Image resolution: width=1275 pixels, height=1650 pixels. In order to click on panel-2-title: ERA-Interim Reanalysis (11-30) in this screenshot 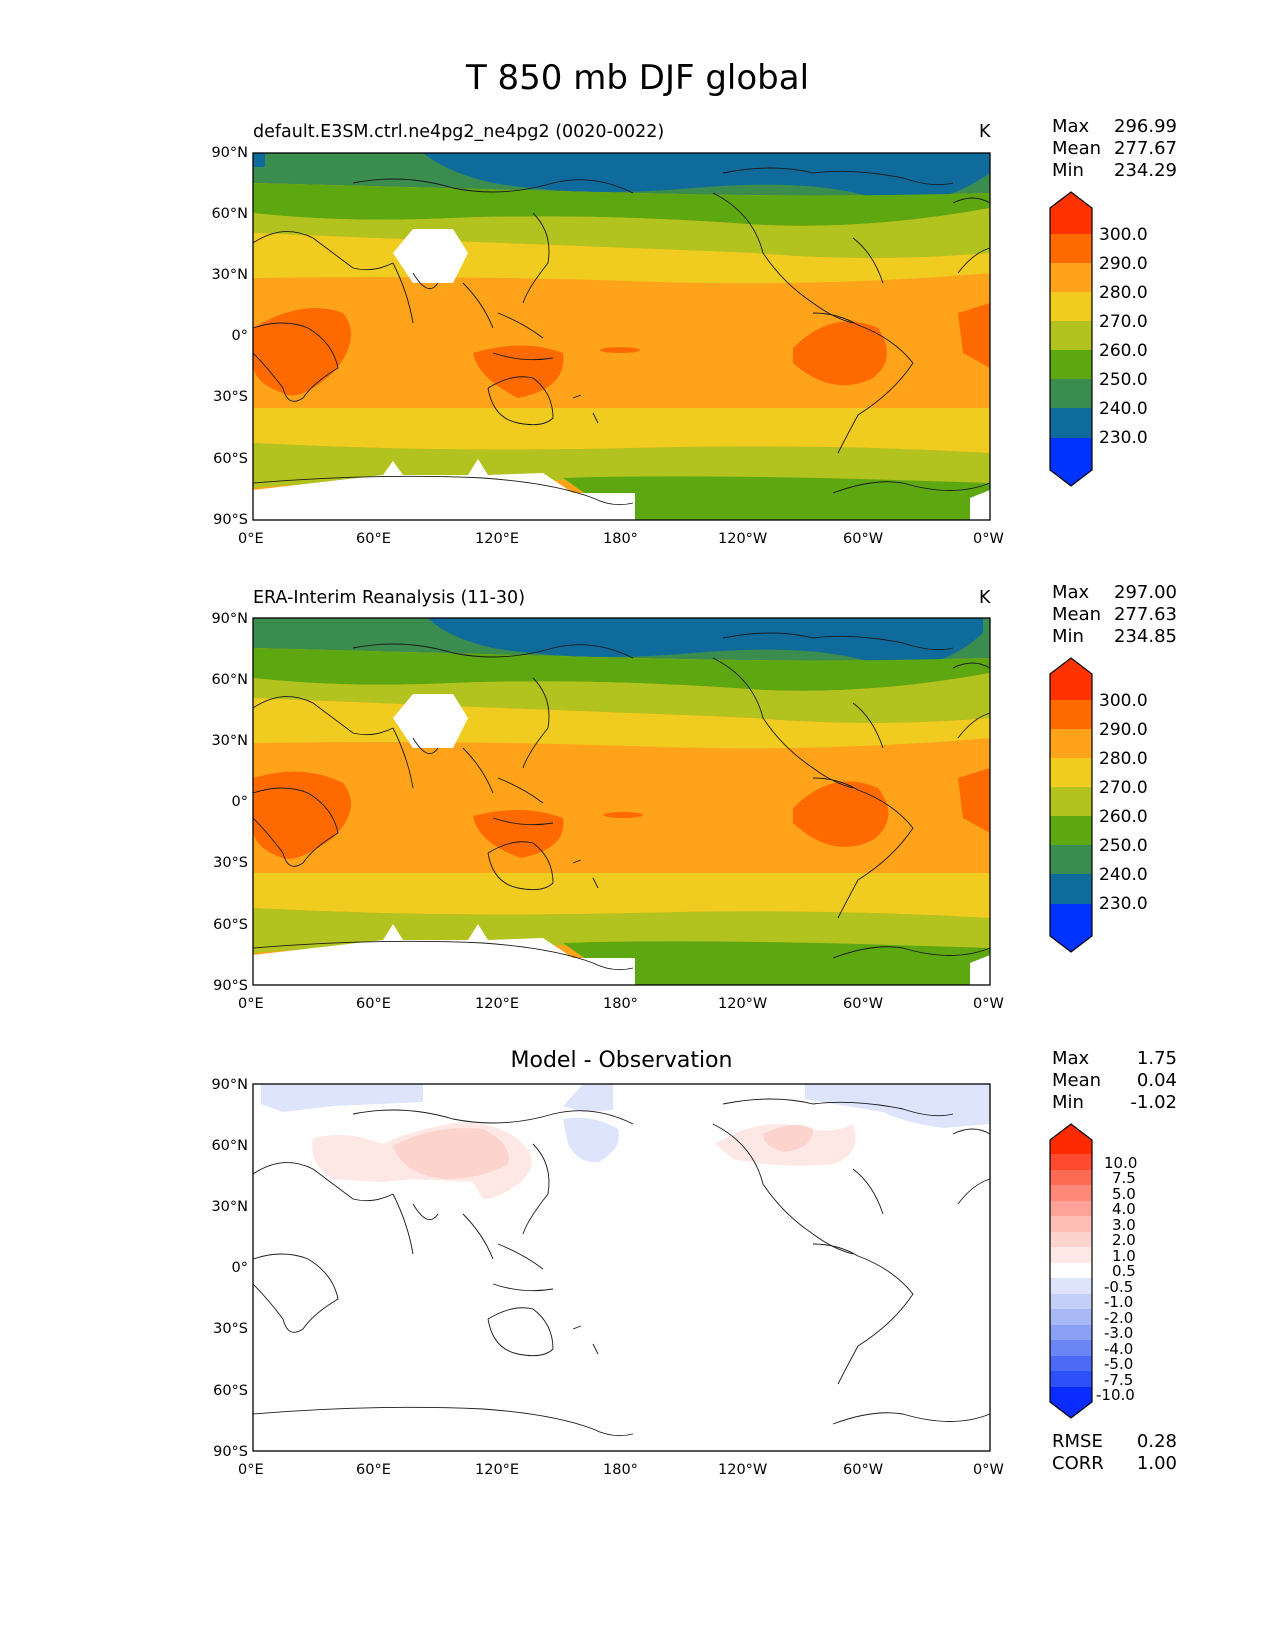, I will do `click(389, 598)`.